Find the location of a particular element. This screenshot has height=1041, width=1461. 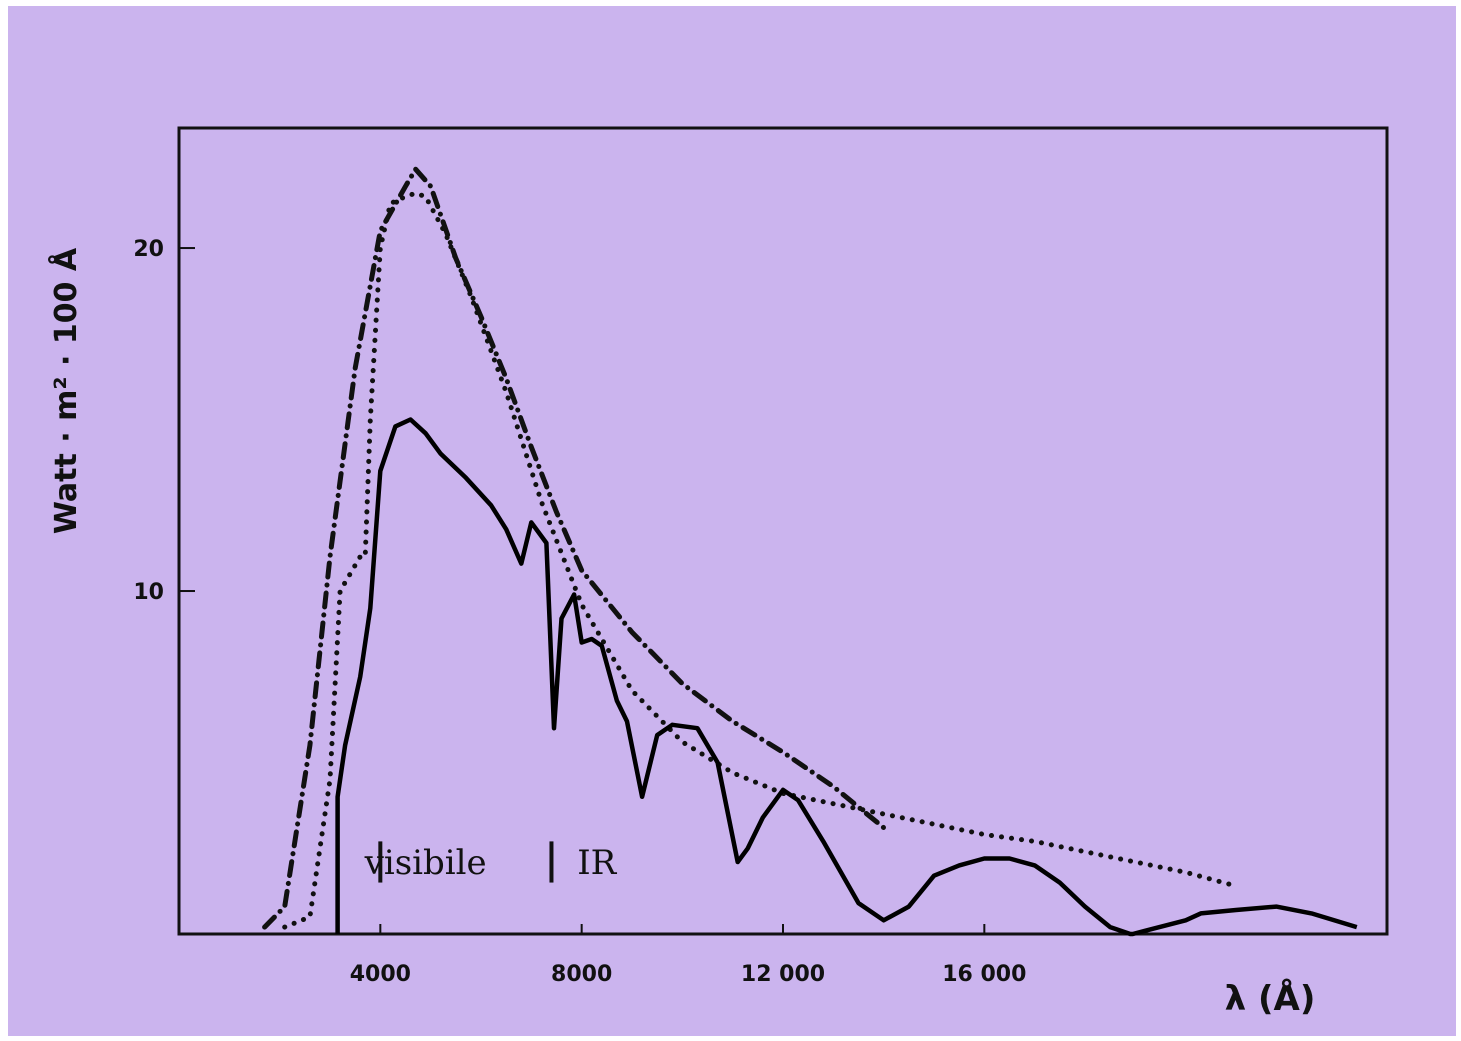

x-axis-label: λ (Å) is located at coordinates (1270, 998).